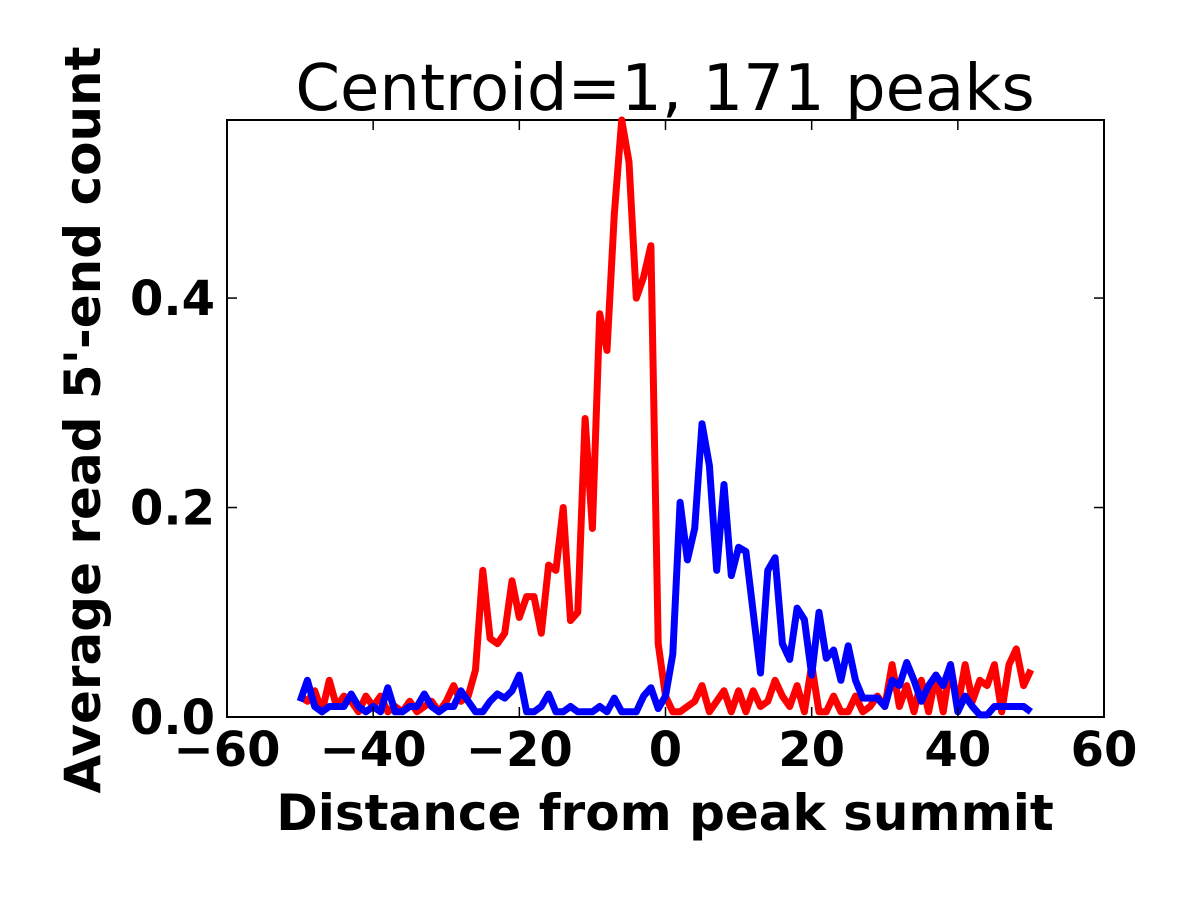  What do you see at coordinates (172, 718) in the screenshot?
I see `y-tick-label-0: 0.0` at bounding box center [172, 718].